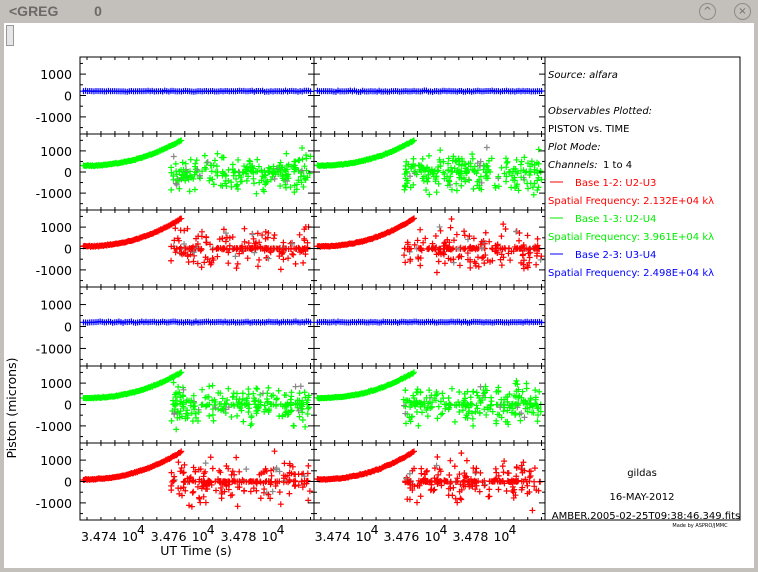 This screenshot has width=758, height=572. I want to click on y-tick-label: 0, so click(68, 172).